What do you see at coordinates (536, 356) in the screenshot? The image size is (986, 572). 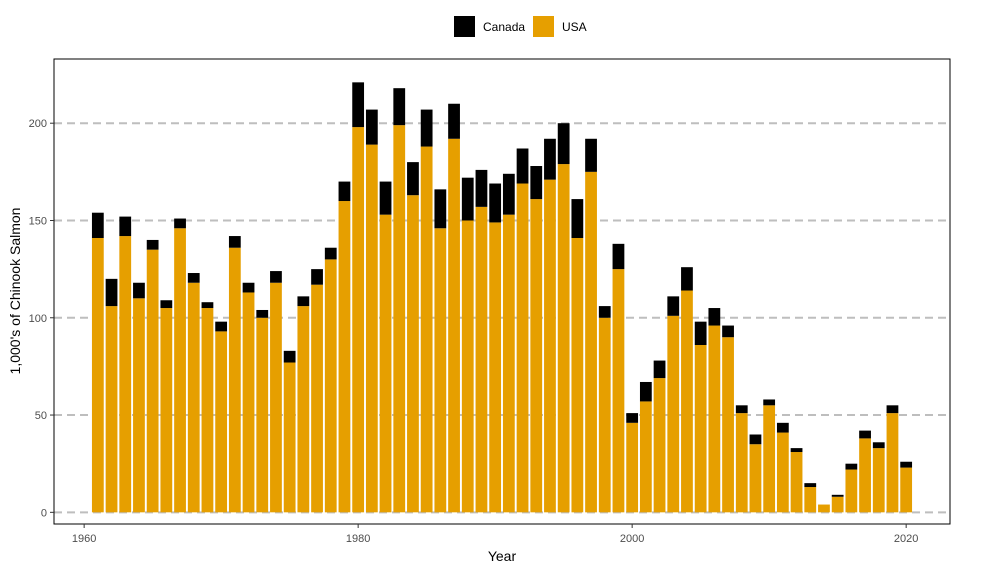 I see `bar-usa-1993` at bounding box center [536, 356].